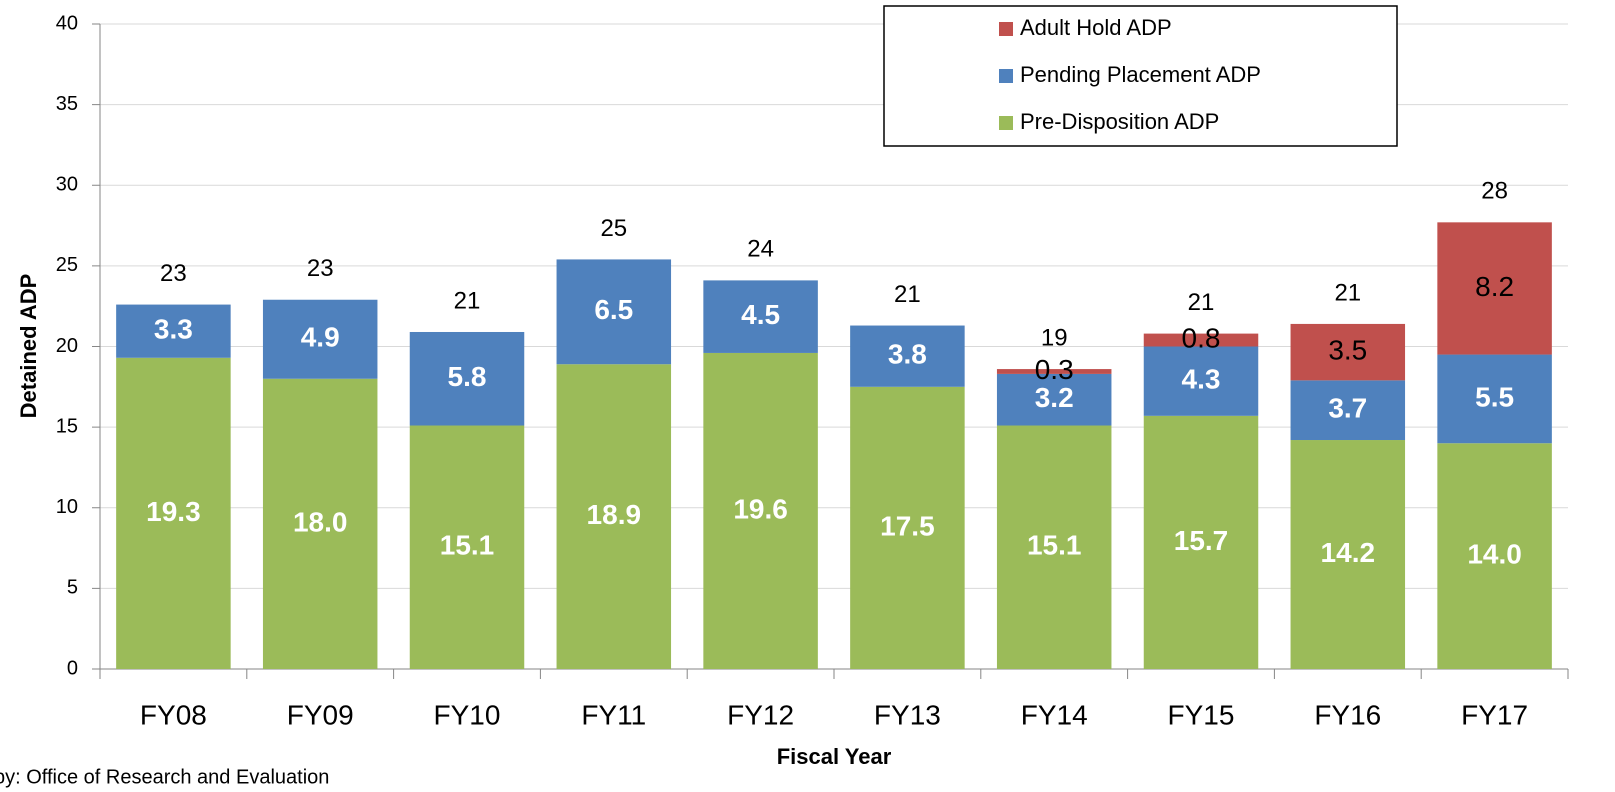  I want to click on data-label: 4.9, so click(320, 337).